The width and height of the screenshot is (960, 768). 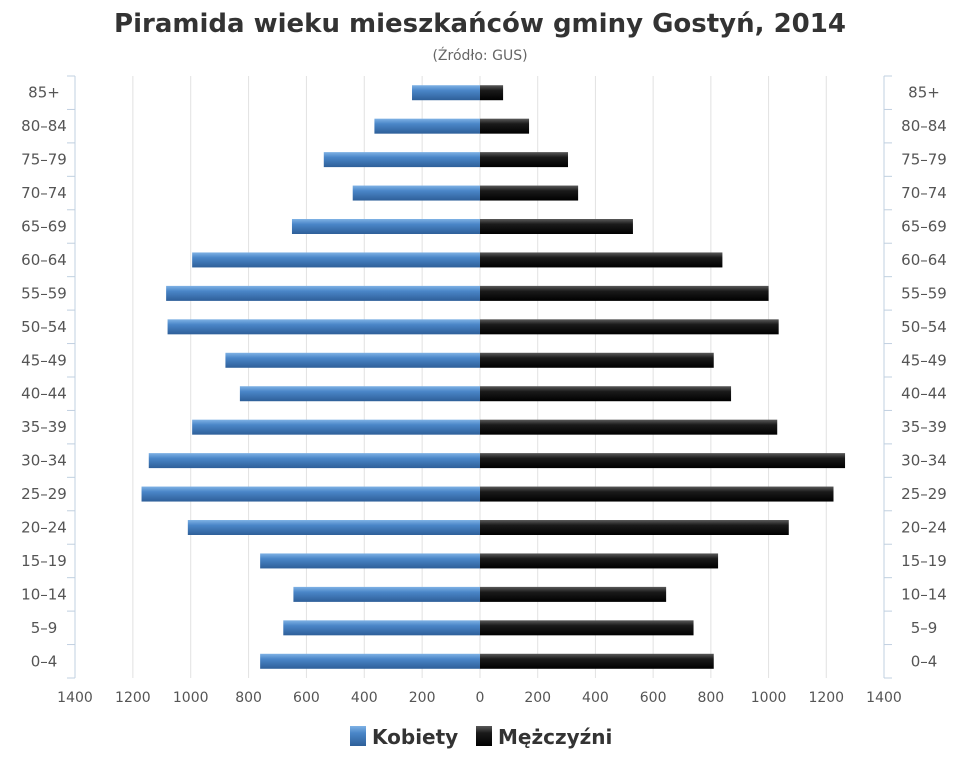 I want to click on category-label-left: 65–69, so click(x=44, y=227).